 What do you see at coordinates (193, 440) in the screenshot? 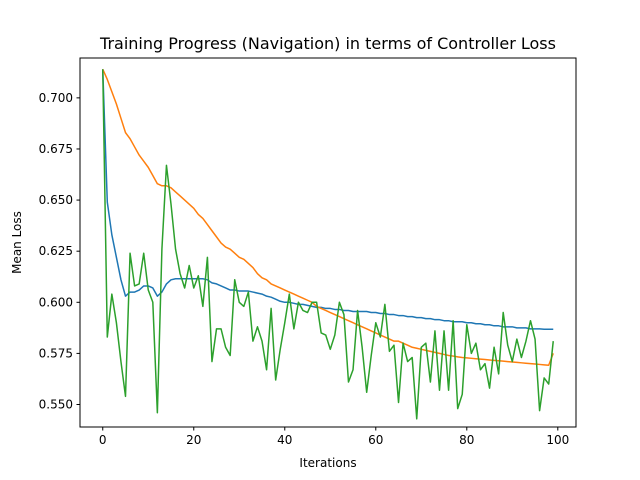
I see `x-tick-label: 20` at bounding box center [193, 440].